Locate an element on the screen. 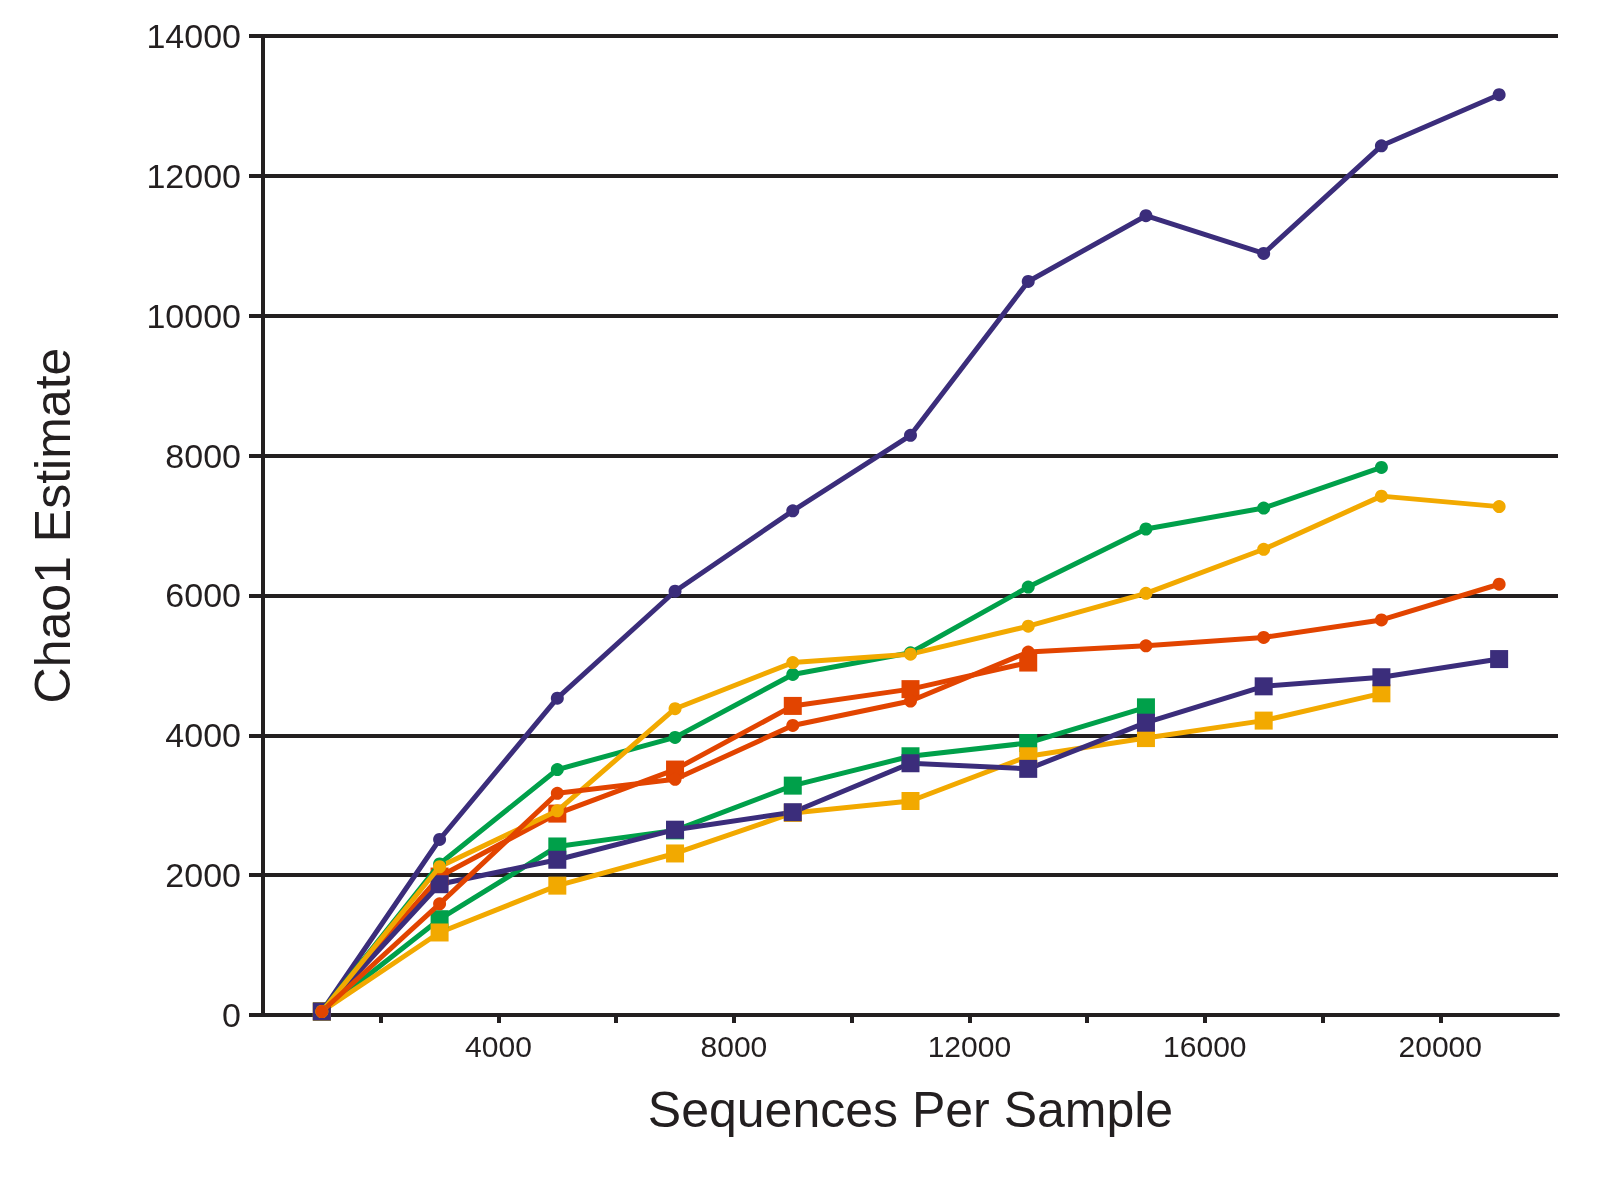 The width and height of the screenshot is (1597, 1185). y-tick-label: 10000 is located at coordinates (193, 315).